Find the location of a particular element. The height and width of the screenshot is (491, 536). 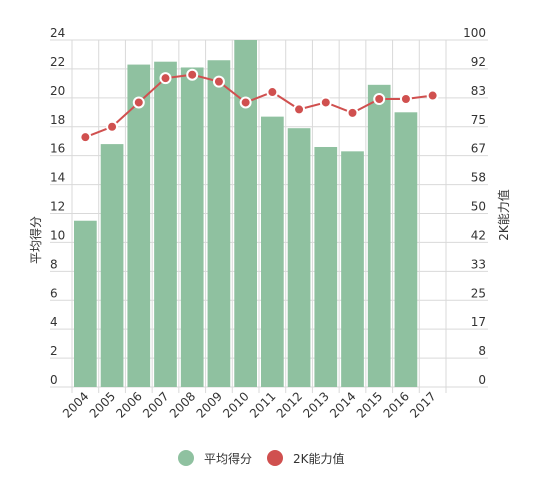

left-tick-label: 10 is located at coordinates (57, 235).